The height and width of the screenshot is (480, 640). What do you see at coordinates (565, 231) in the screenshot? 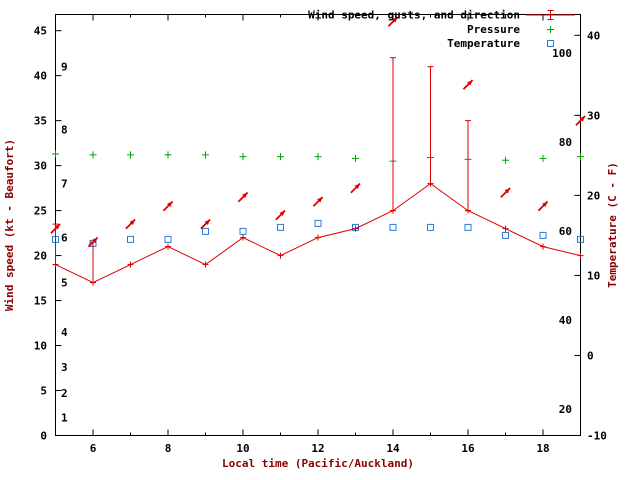
I see `f-tick-label: 60` at bounding box center [565, 231].